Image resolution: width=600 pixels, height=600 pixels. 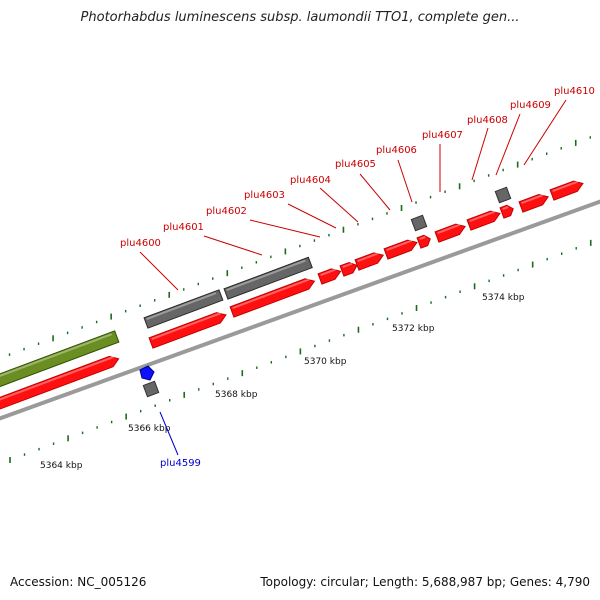 What do you see at coordinates (442, 135) in the screenshot?
I see `gene-label: plu4607` at bounding box center [442, 135].